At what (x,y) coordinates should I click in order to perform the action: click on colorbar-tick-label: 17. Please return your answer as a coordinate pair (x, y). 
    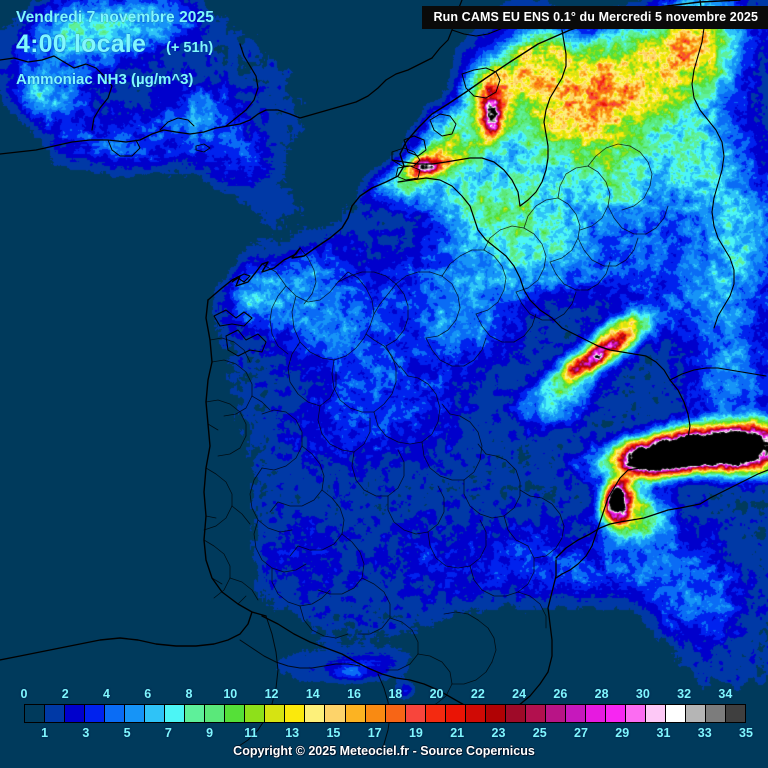
    Looking at the image, I should click on (374, 733).